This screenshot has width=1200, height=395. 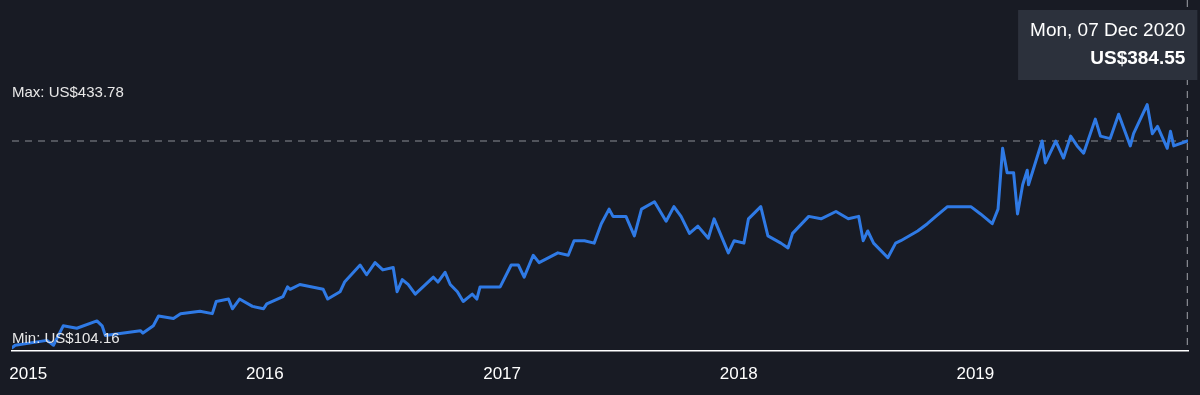 I want to click on x-tick-label: 2016, so click(x=264, y=374).